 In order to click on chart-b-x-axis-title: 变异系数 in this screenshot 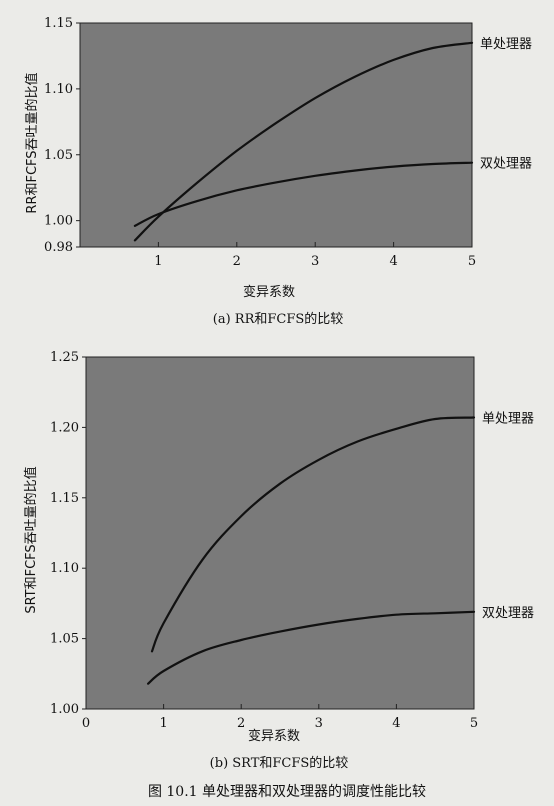, I will do `click(274, 736)`.